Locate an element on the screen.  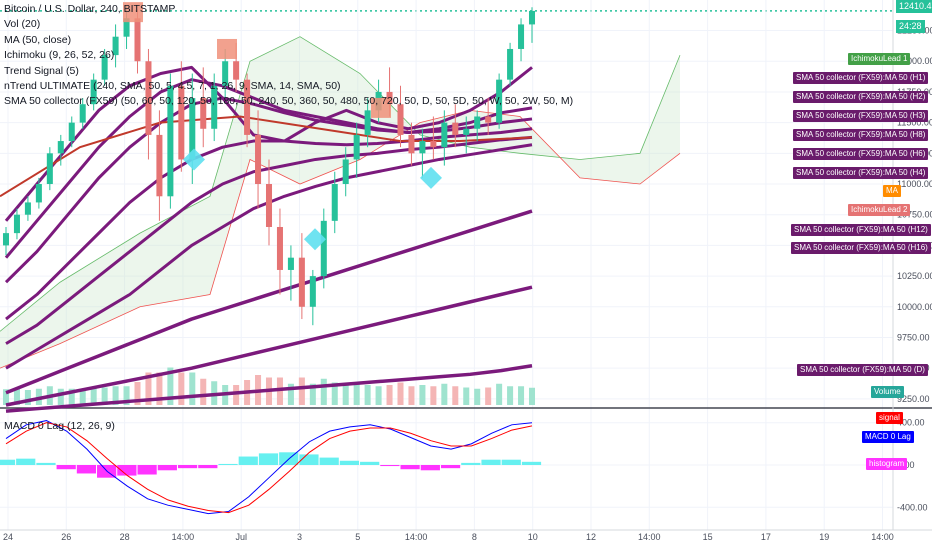
current-price-label: 12410.47 is located at coordinates (914, 6).